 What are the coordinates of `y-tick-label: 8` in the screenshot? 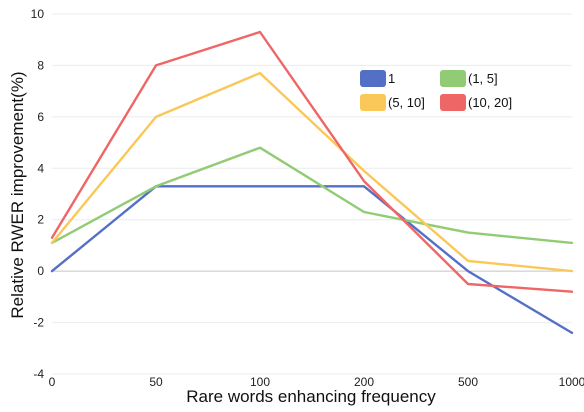 It's located at (40, 65).